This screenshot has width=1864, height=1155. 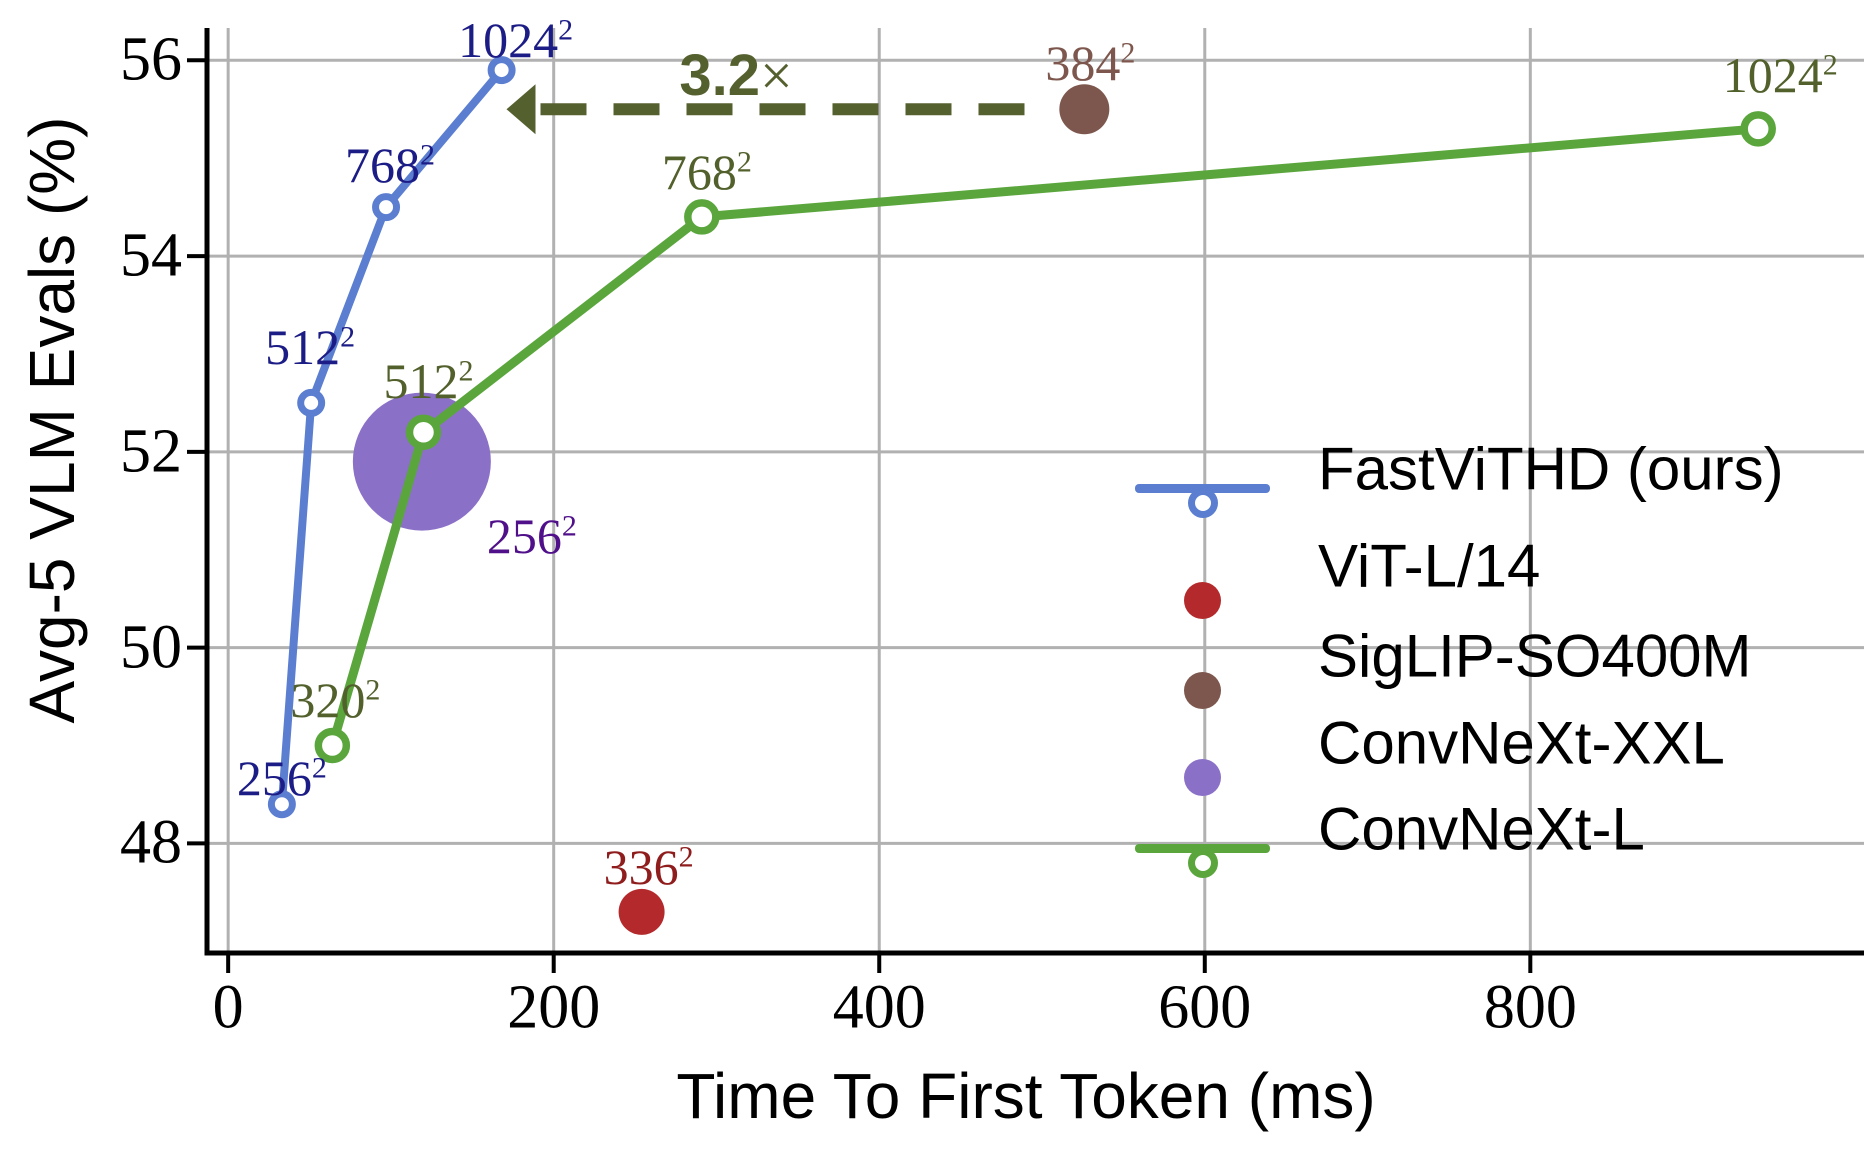 What do you see at coordinates (1535, 655) in the screenshot?
I see `legend-label: SigLIP-SO400M` at bounding box center [1535, 655].